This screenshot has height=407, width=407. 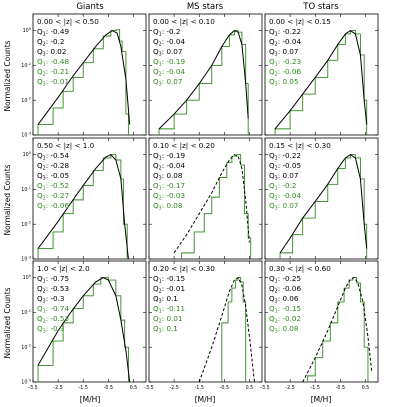 I want to click on quartile-black-1: Q1: -0.75, so click(x=53, y=279).